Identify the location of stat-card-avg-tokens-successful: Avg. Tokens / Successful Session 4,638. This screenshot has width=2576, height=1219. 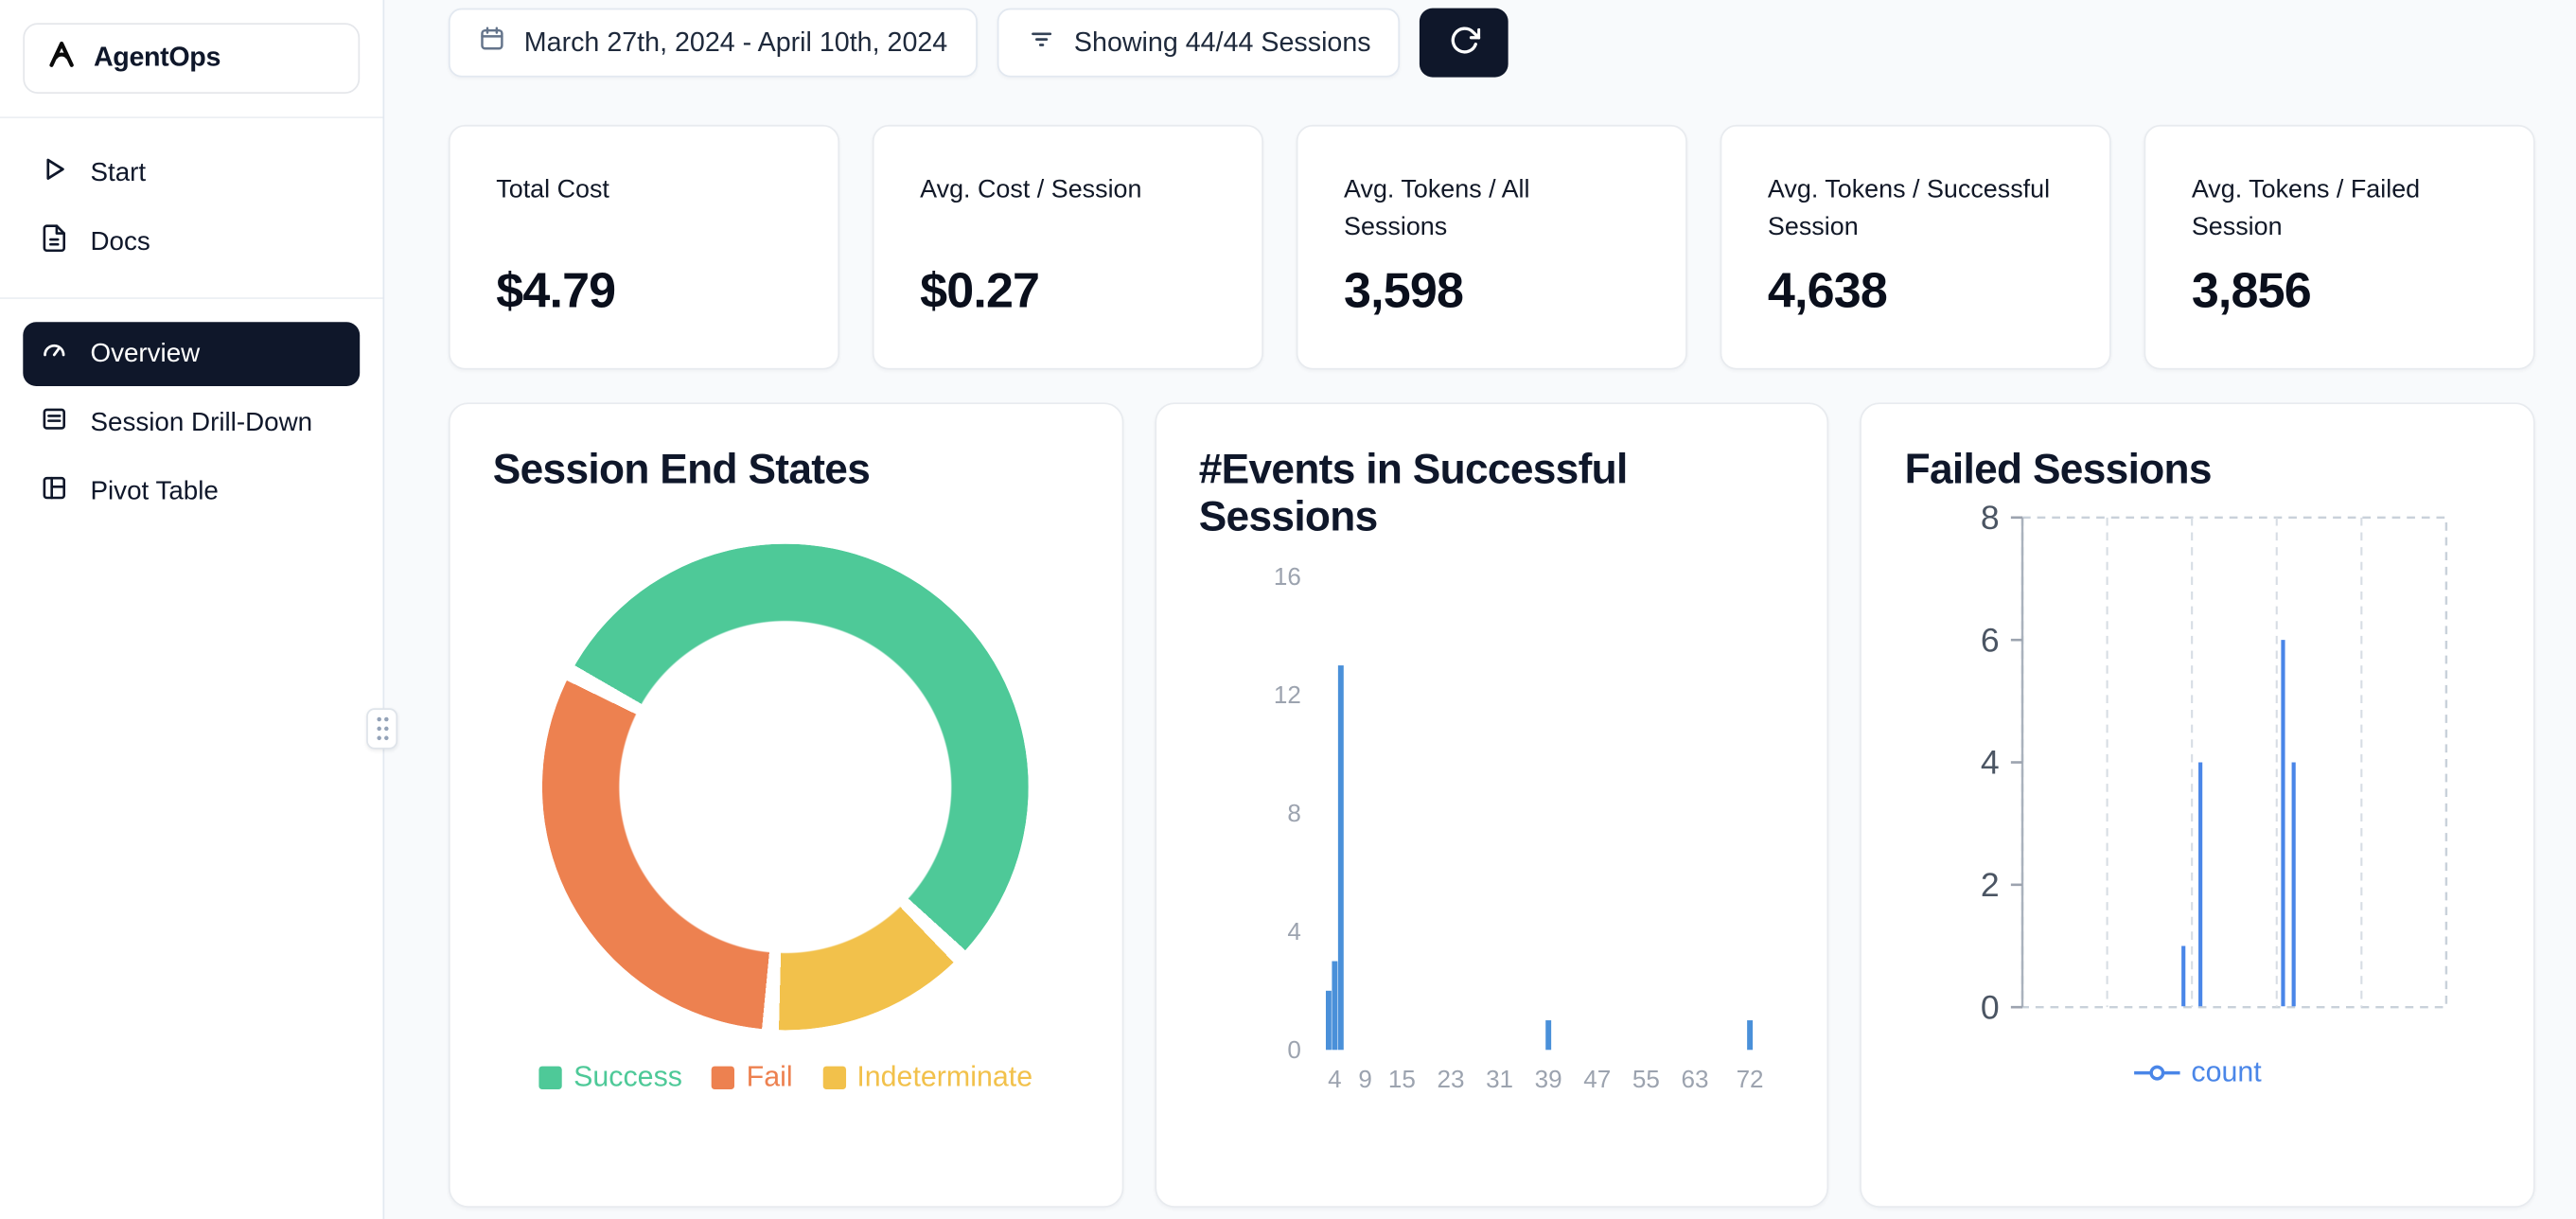
(1915, 247).